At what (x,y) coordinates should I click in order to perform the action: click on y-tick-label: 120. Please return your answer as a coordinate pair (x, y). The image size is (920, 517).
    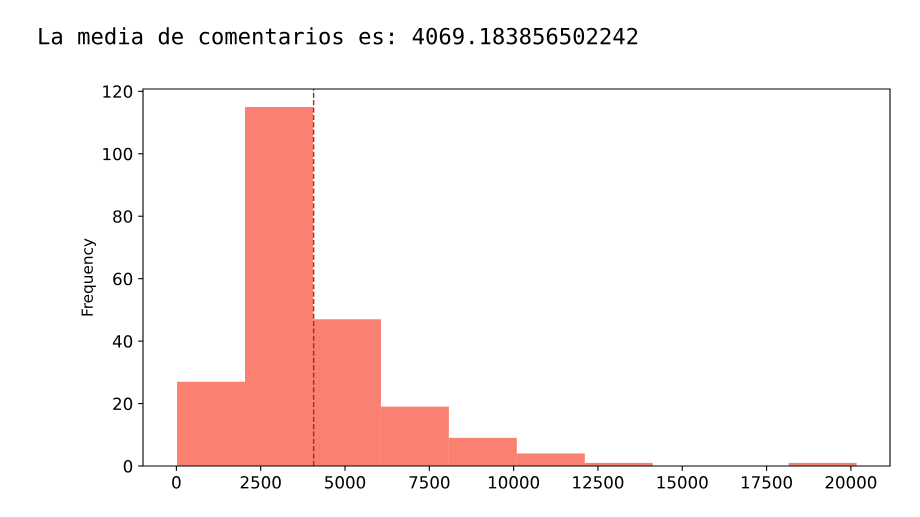
    Looking at the image, I should click on (117, 91).